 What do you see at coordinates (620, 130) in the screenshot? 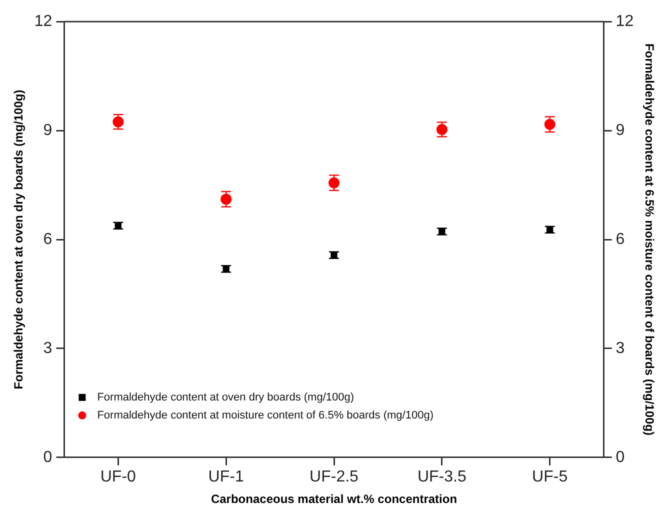
I see `y2-tick-label: 9` at bounding box center [620, 130].